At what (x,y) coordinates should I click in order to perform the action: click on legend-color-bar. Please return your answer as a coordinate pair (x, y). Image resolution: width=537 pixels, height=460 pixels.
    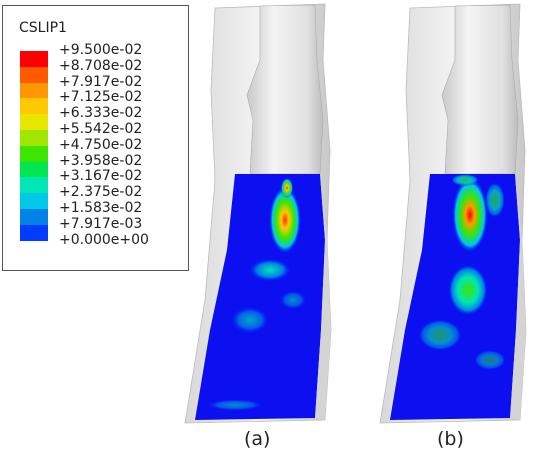
    Looking at the image, I should click on (34, 146).